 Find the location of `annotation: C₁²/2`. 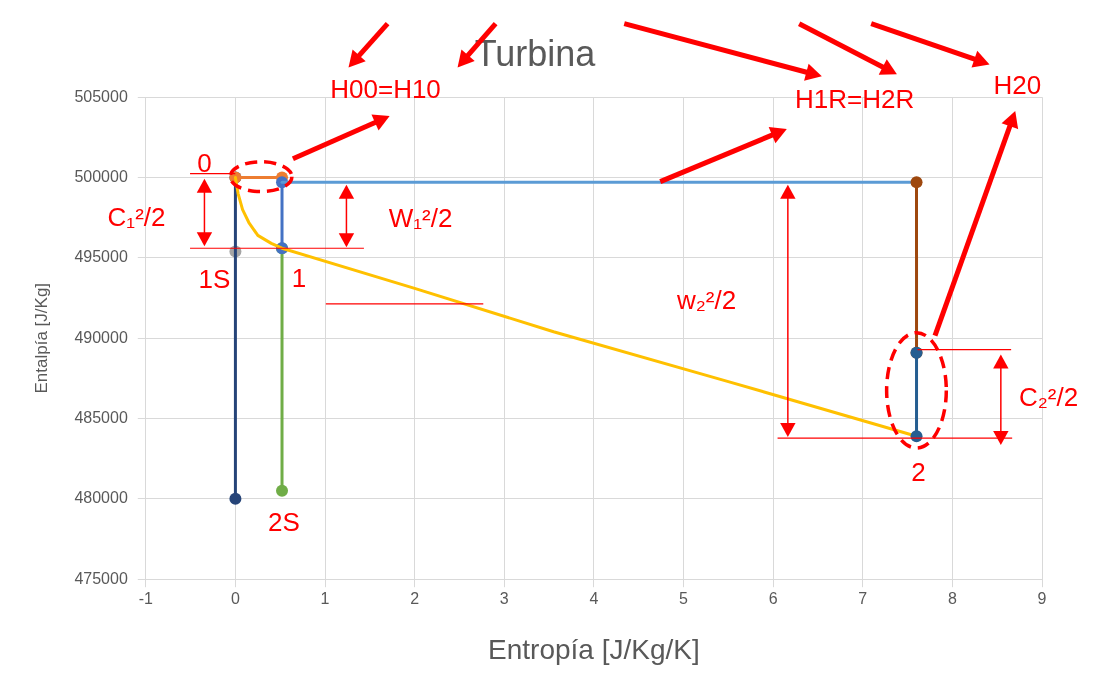

annotation: C₁²/2 is located at coordinates (136, 216).